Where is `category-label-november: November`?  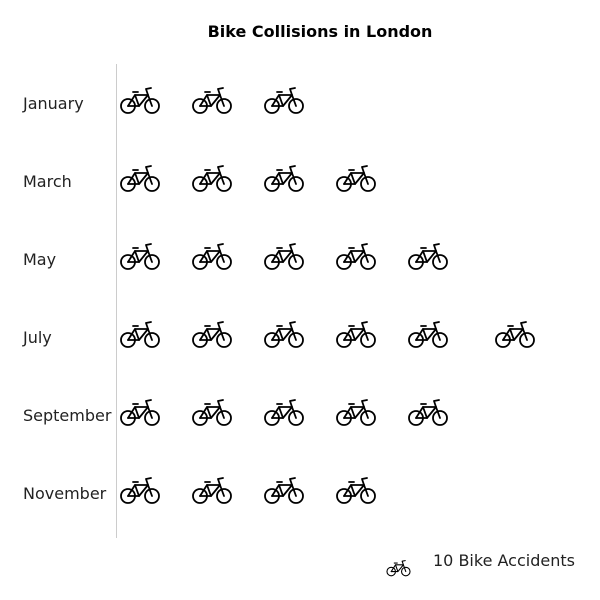 category-label-november: November is located at coordinates (65, 493).